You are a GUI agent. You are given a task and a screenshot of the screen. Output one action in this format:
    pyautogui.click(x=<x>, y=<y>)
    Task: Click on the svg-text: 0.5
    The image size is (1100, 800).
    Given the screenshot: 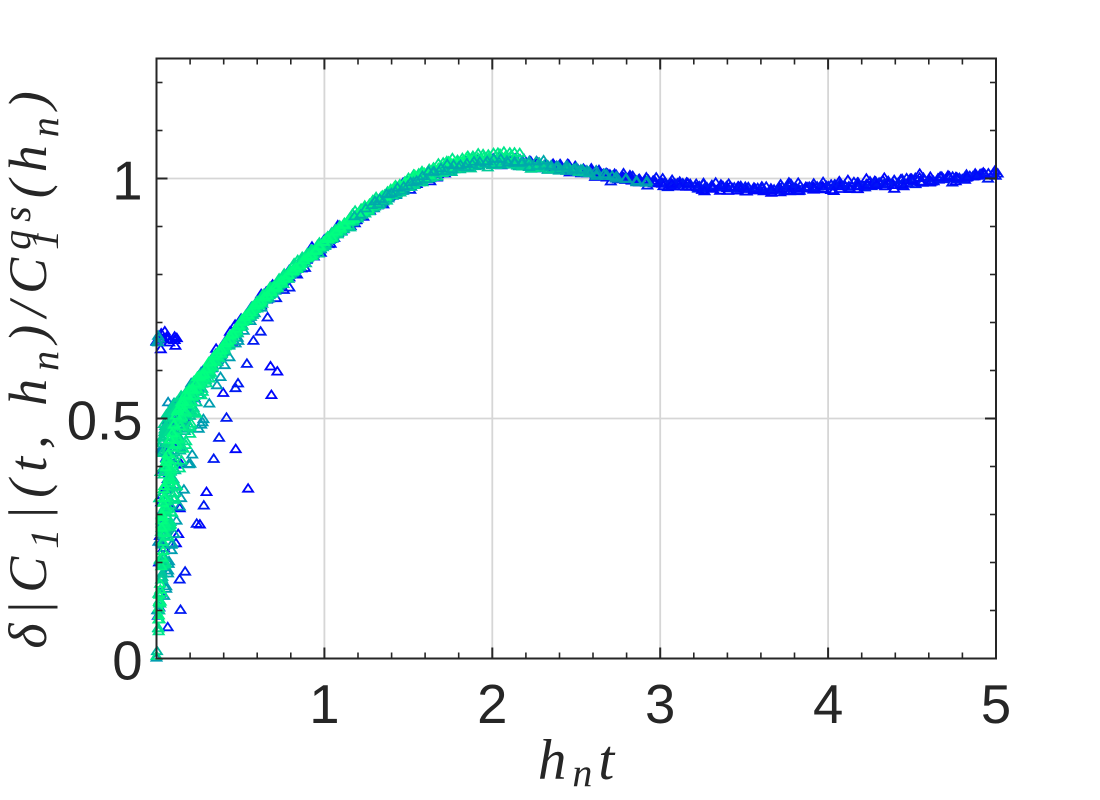 What is the action you would take?
    pyautogui.click(x=105, y=421)
    